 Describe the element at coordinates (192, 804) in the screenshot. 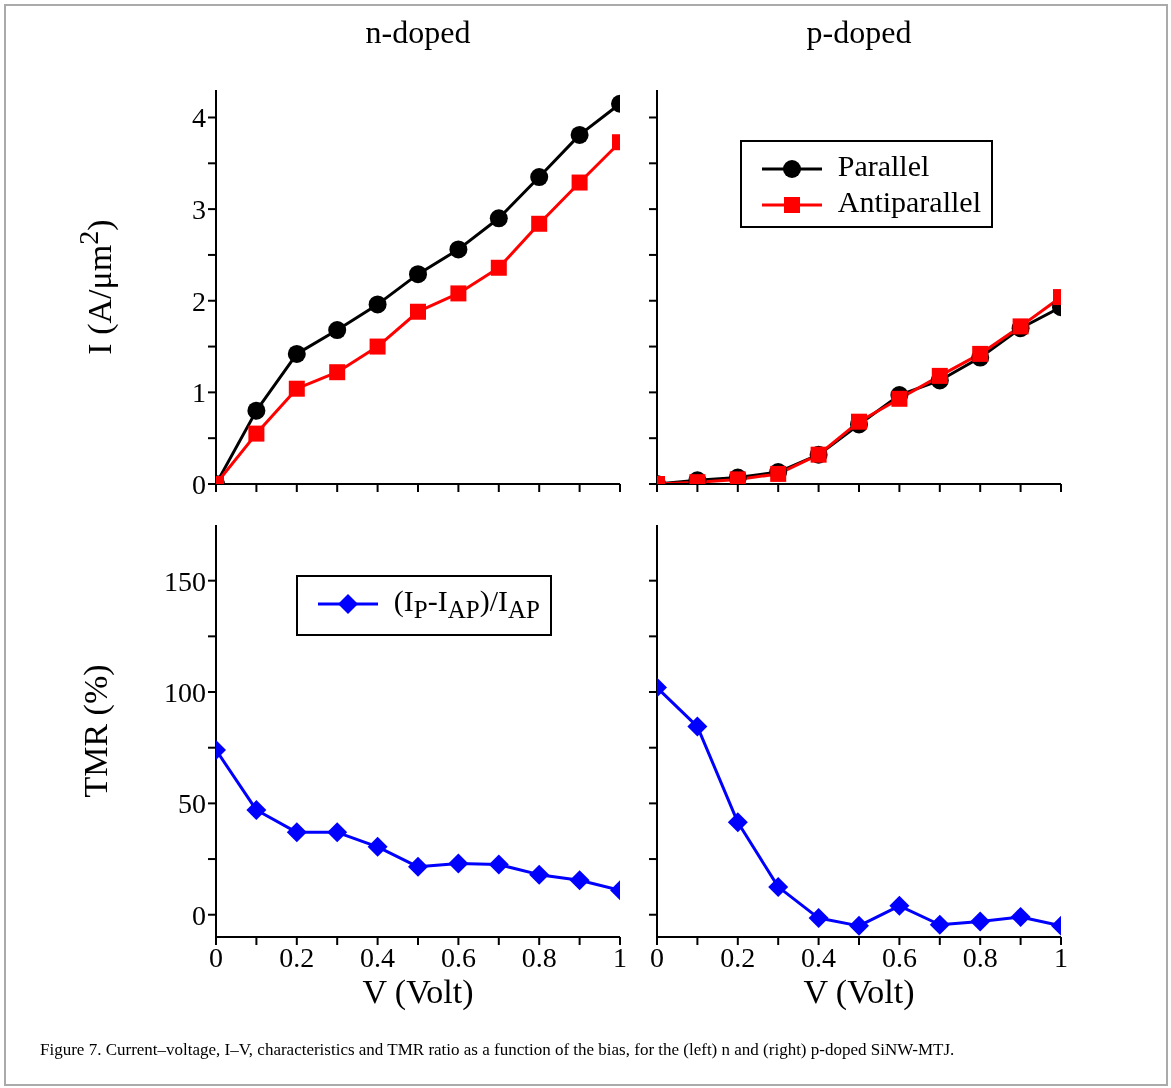

I see `y-tick-label: 50` at that location.